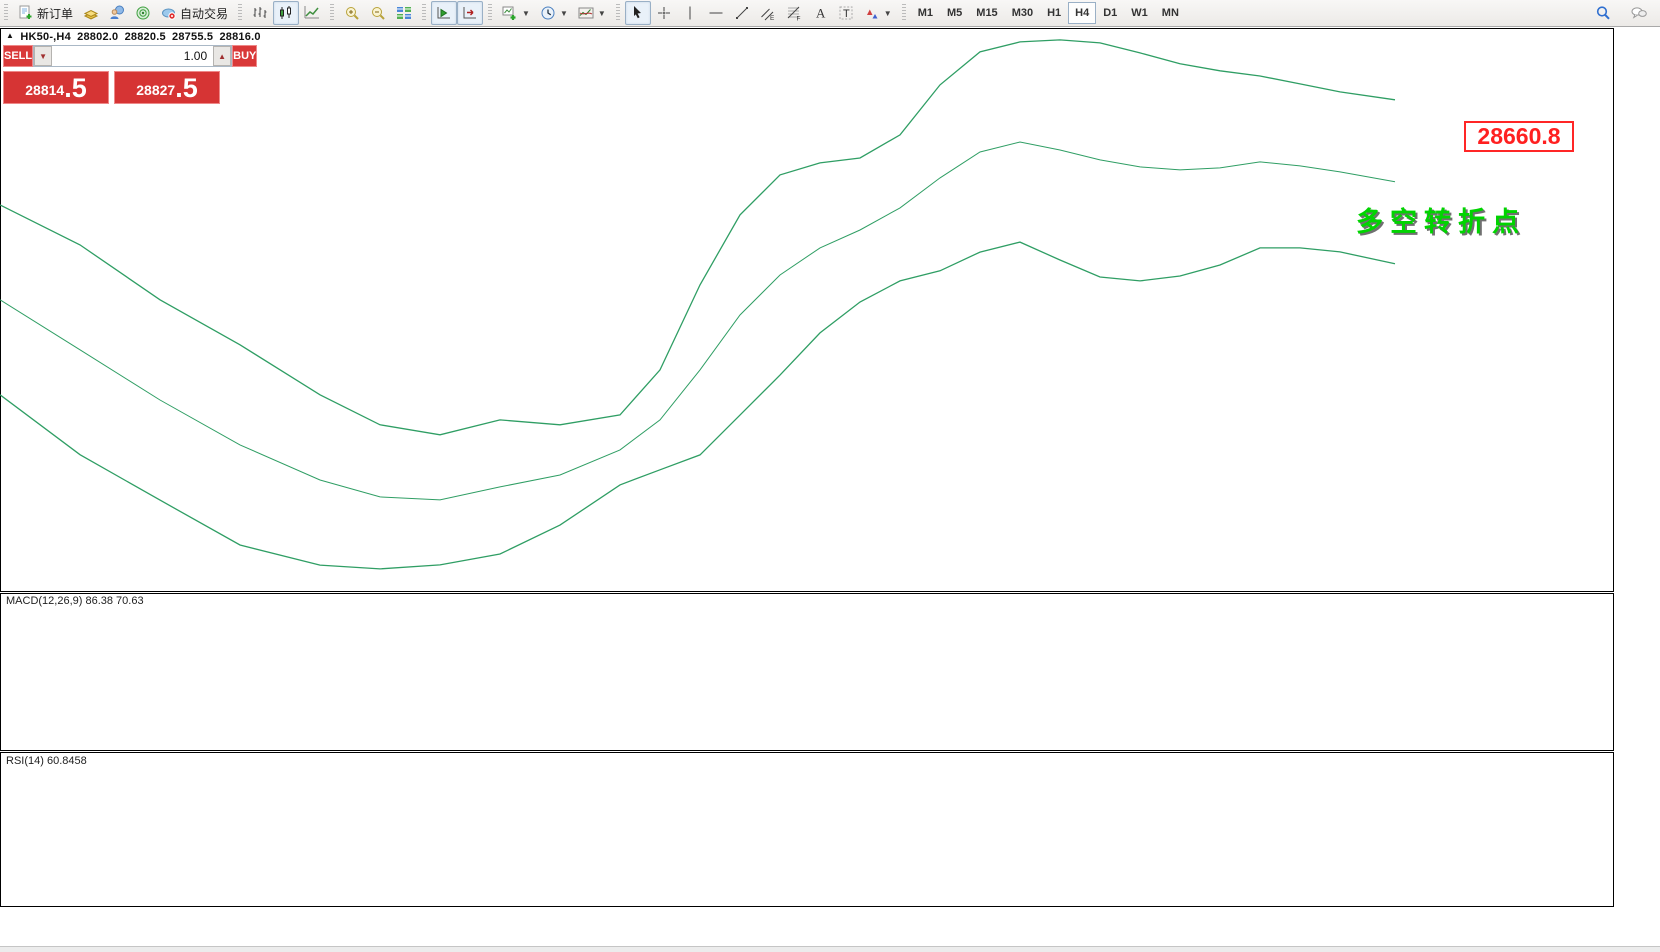 The width and height of the screenshot is (1660, 952). What do you see at coordinates (98, 37) in the screenshot?
I see `open-value: 28802.0` at bounding box center [98, 37].